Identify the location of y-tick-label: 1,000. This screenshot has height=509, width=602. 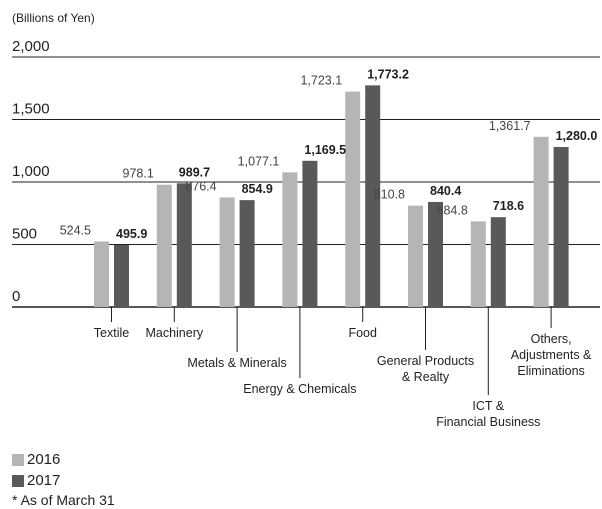
(31, 171).